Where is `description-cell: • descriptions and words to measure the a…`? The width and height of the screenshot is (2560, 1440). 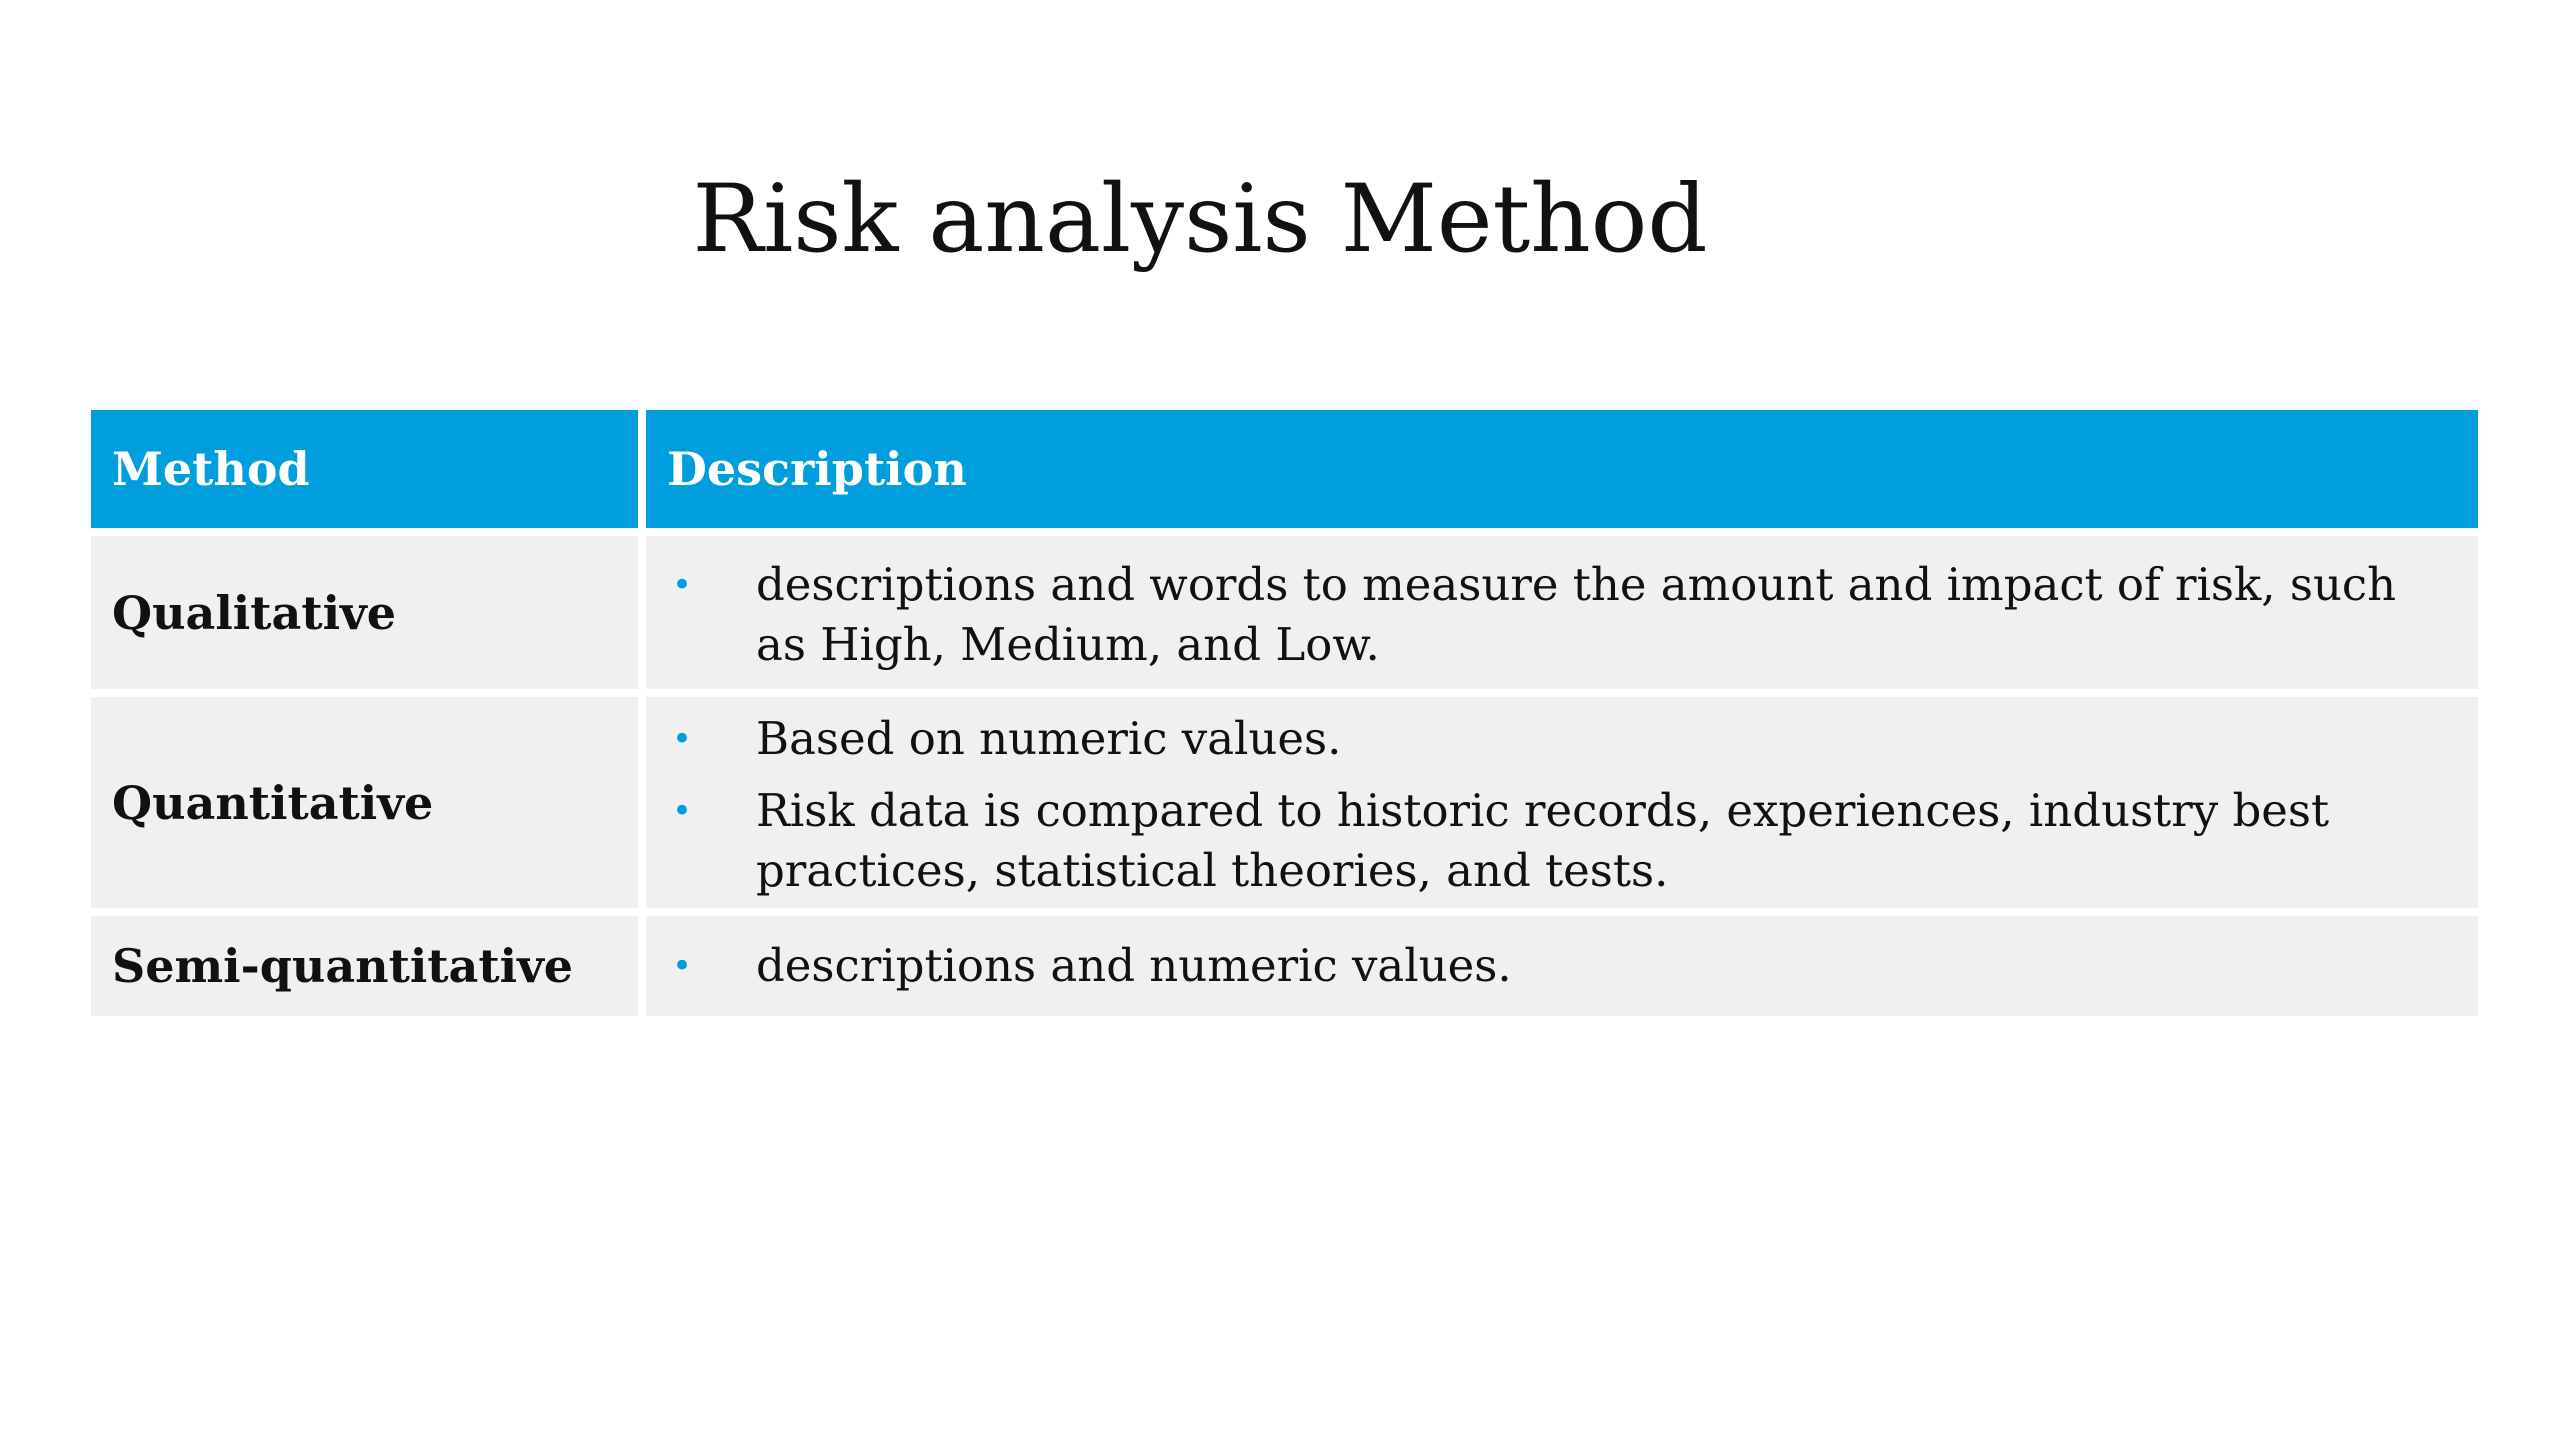 description-cell: • descriptions and words to measure the a… is located at coordinates (1562, 612).